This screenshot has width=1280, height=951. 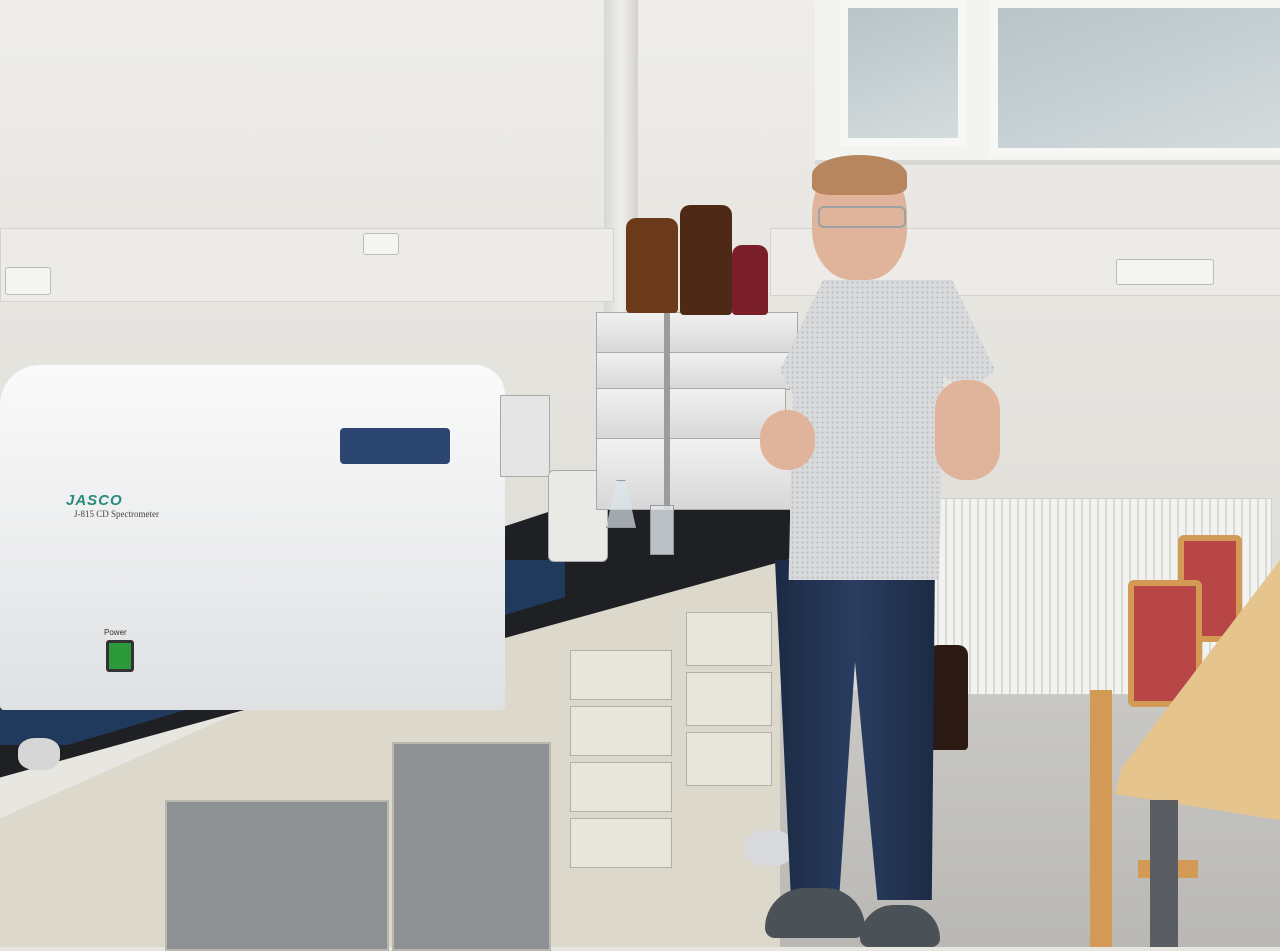 I want to click on tissue, so click(x=39, y=754).